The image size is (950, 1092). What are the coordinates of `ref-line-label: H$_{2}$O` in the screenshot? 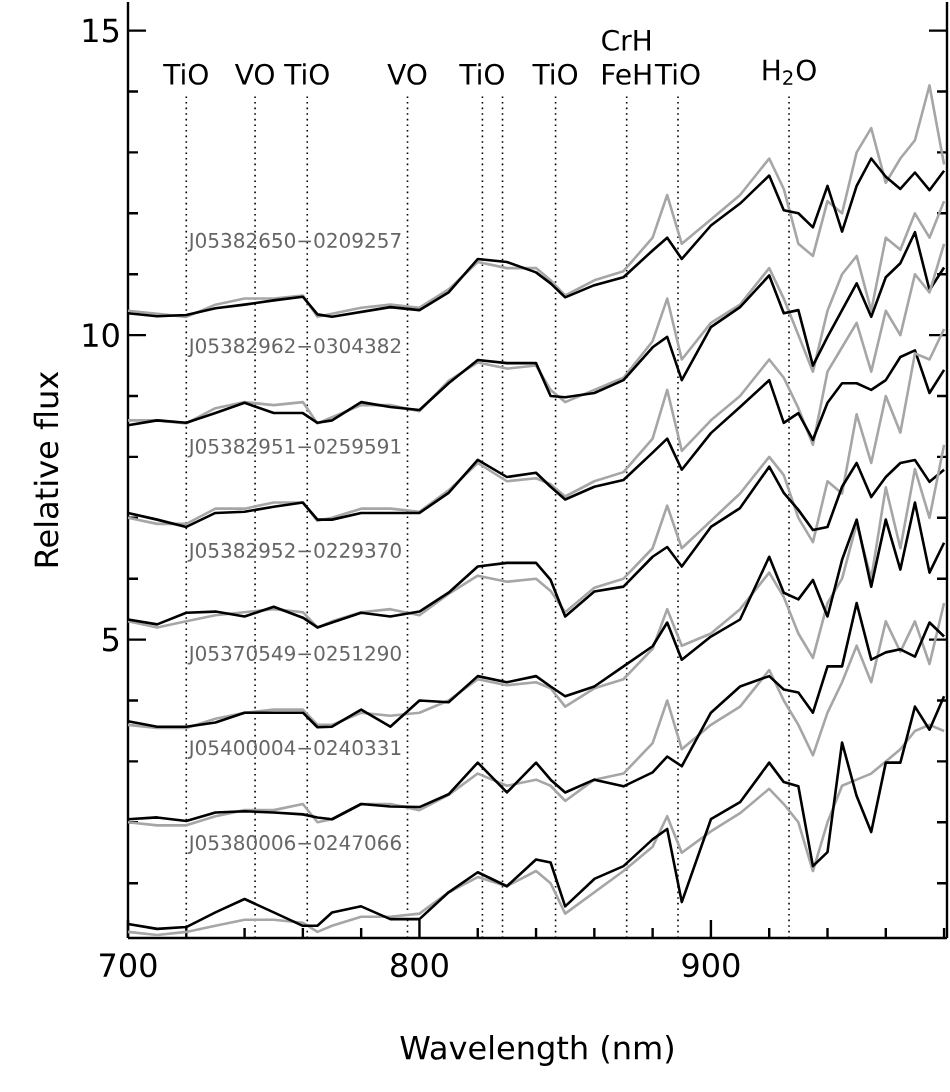 It's located at (789, 72).